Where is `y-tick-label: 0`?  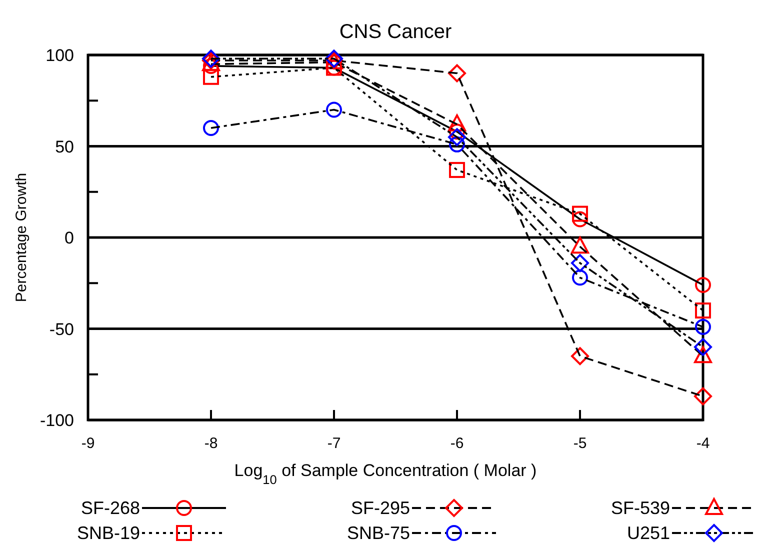 y-tick-label: 0 is located at coordinates (69, 238).